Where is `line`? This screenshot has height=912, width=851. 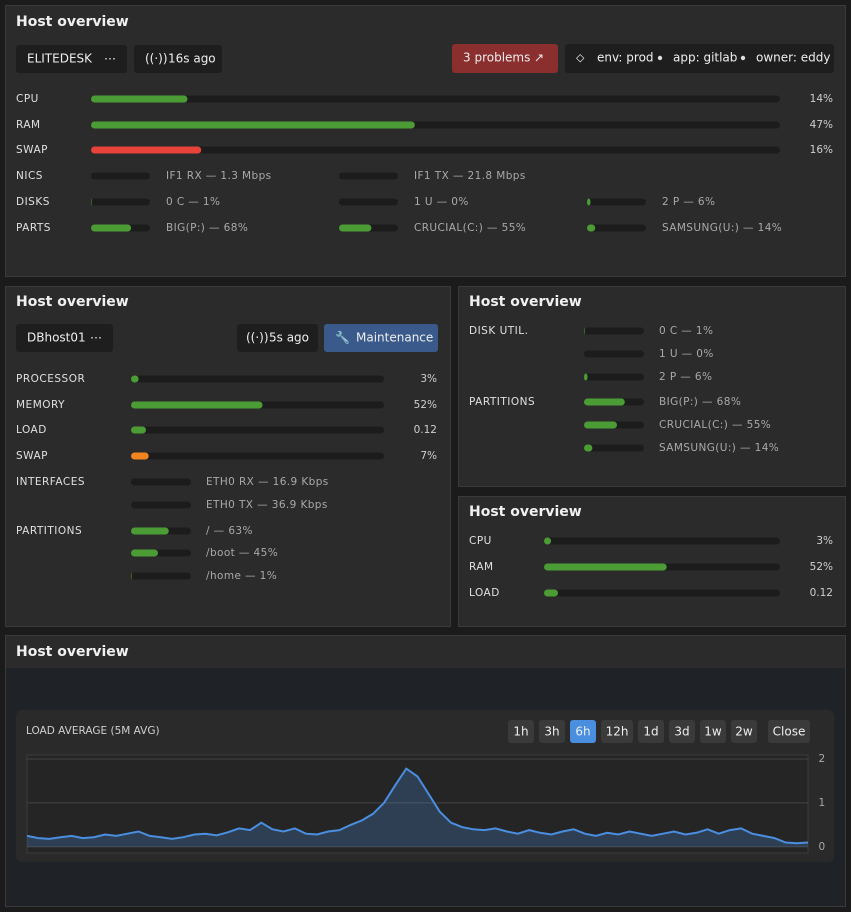
line is located at coordinates (417, 806).